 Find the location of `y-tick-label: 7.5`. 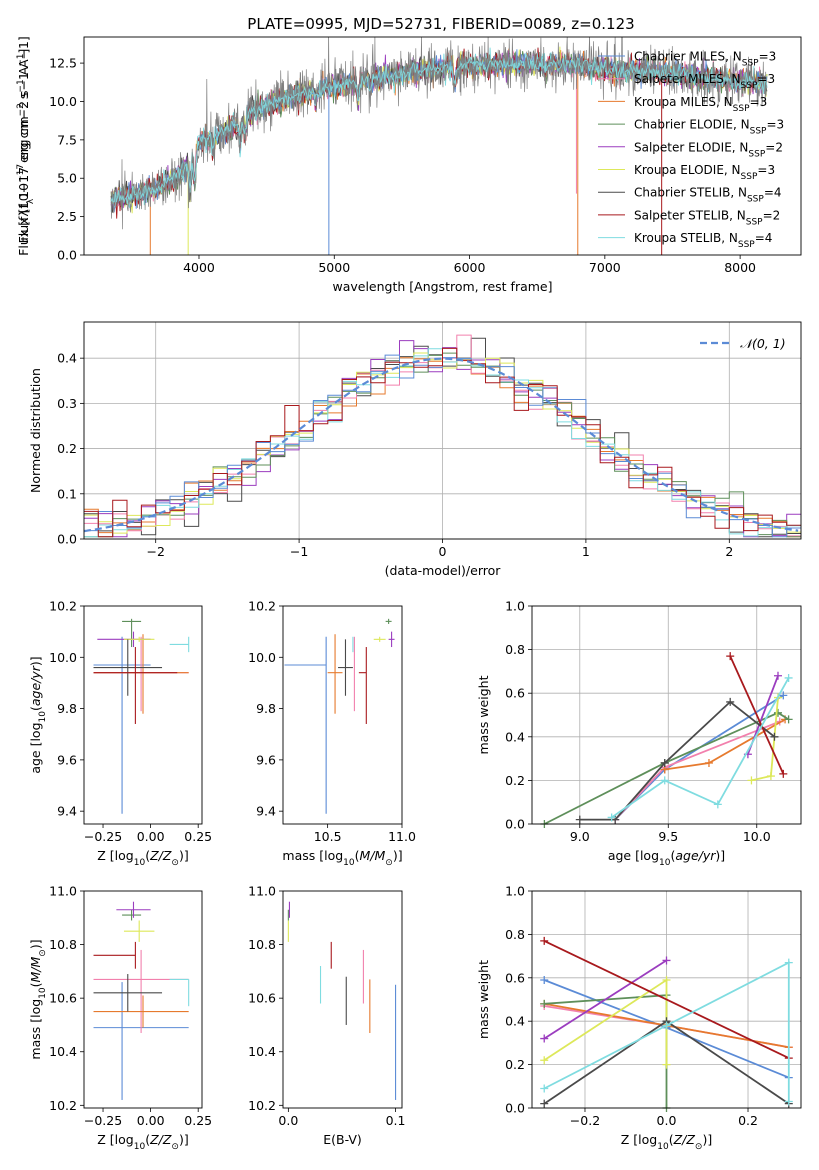

y-tick-label: 7.5 is located at coordinates (67, 139).